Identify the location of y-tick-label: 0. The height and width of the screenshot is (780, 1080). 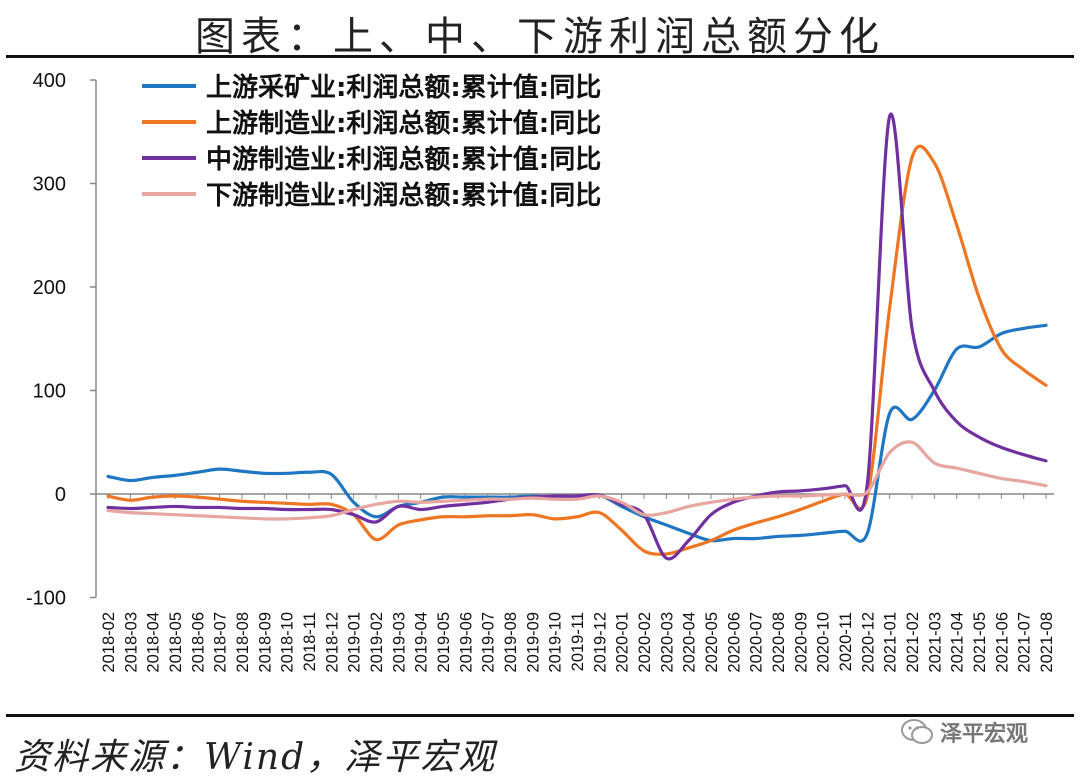
(60, 495).